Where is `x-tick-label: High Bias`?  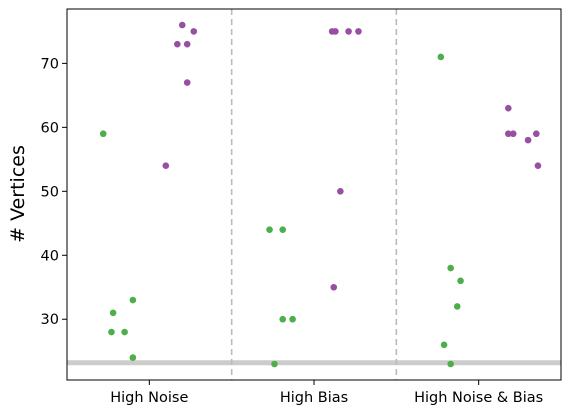
x-tick-label: High Bias is located at coordinates (314, 398).